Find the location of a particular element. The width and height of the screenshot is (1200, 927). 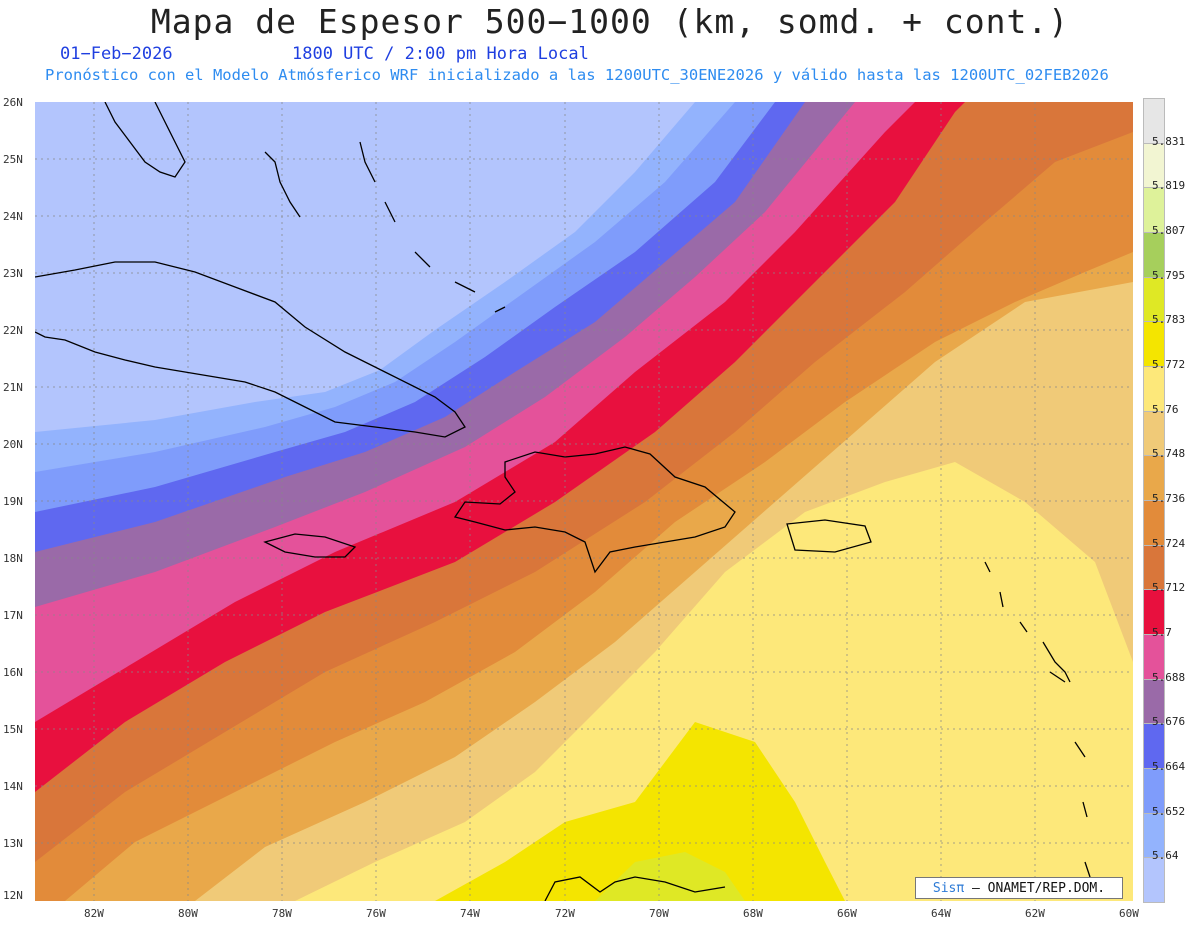

lon-label-82w: 82W is located at coordinates (94, 913).